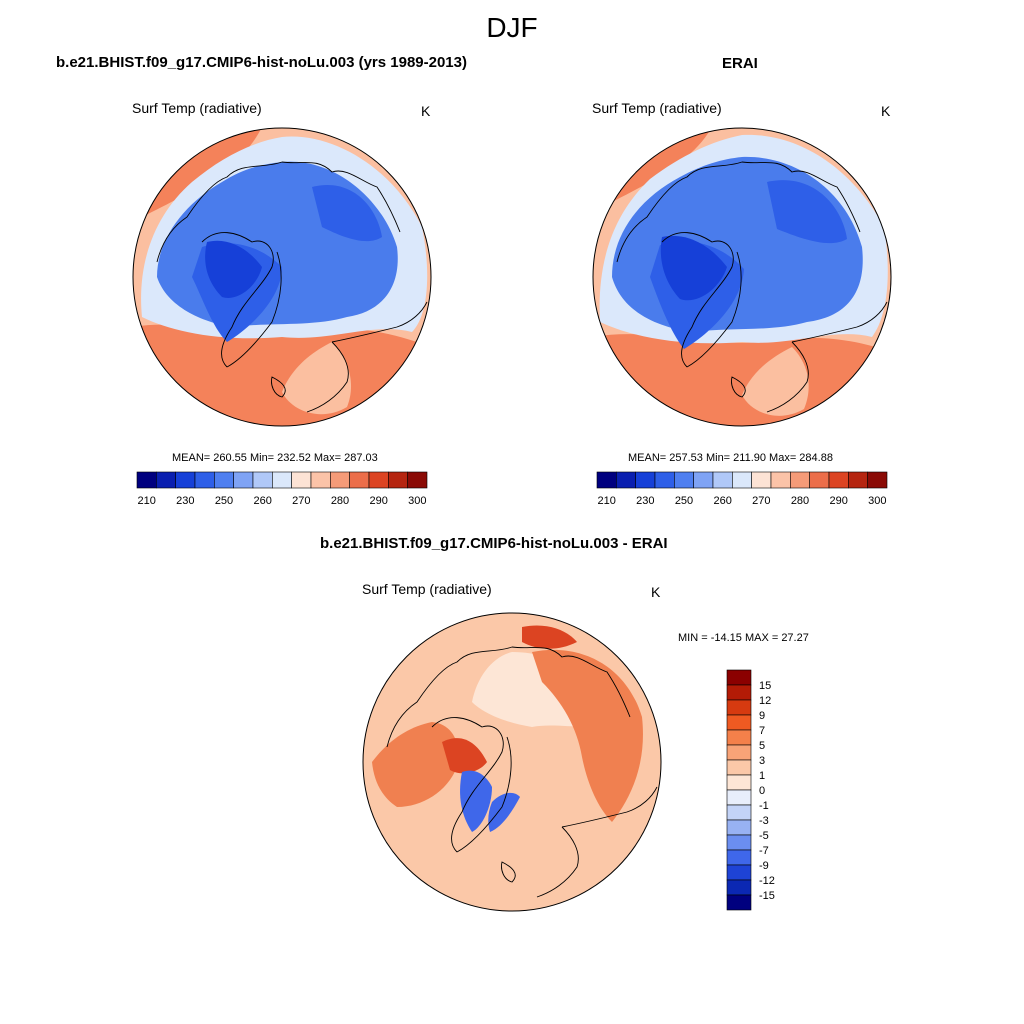  Describe the element at coordinates (504, 812) in the screenshot. I see `barents-cold-region` at that location.